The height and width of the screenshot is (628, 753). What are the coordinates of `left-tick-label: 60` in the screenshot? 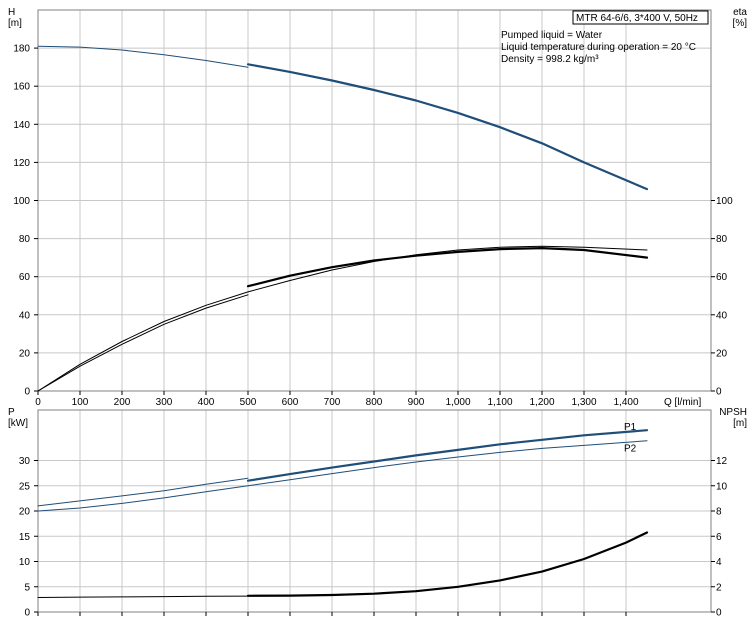 It's located at (25, 277).